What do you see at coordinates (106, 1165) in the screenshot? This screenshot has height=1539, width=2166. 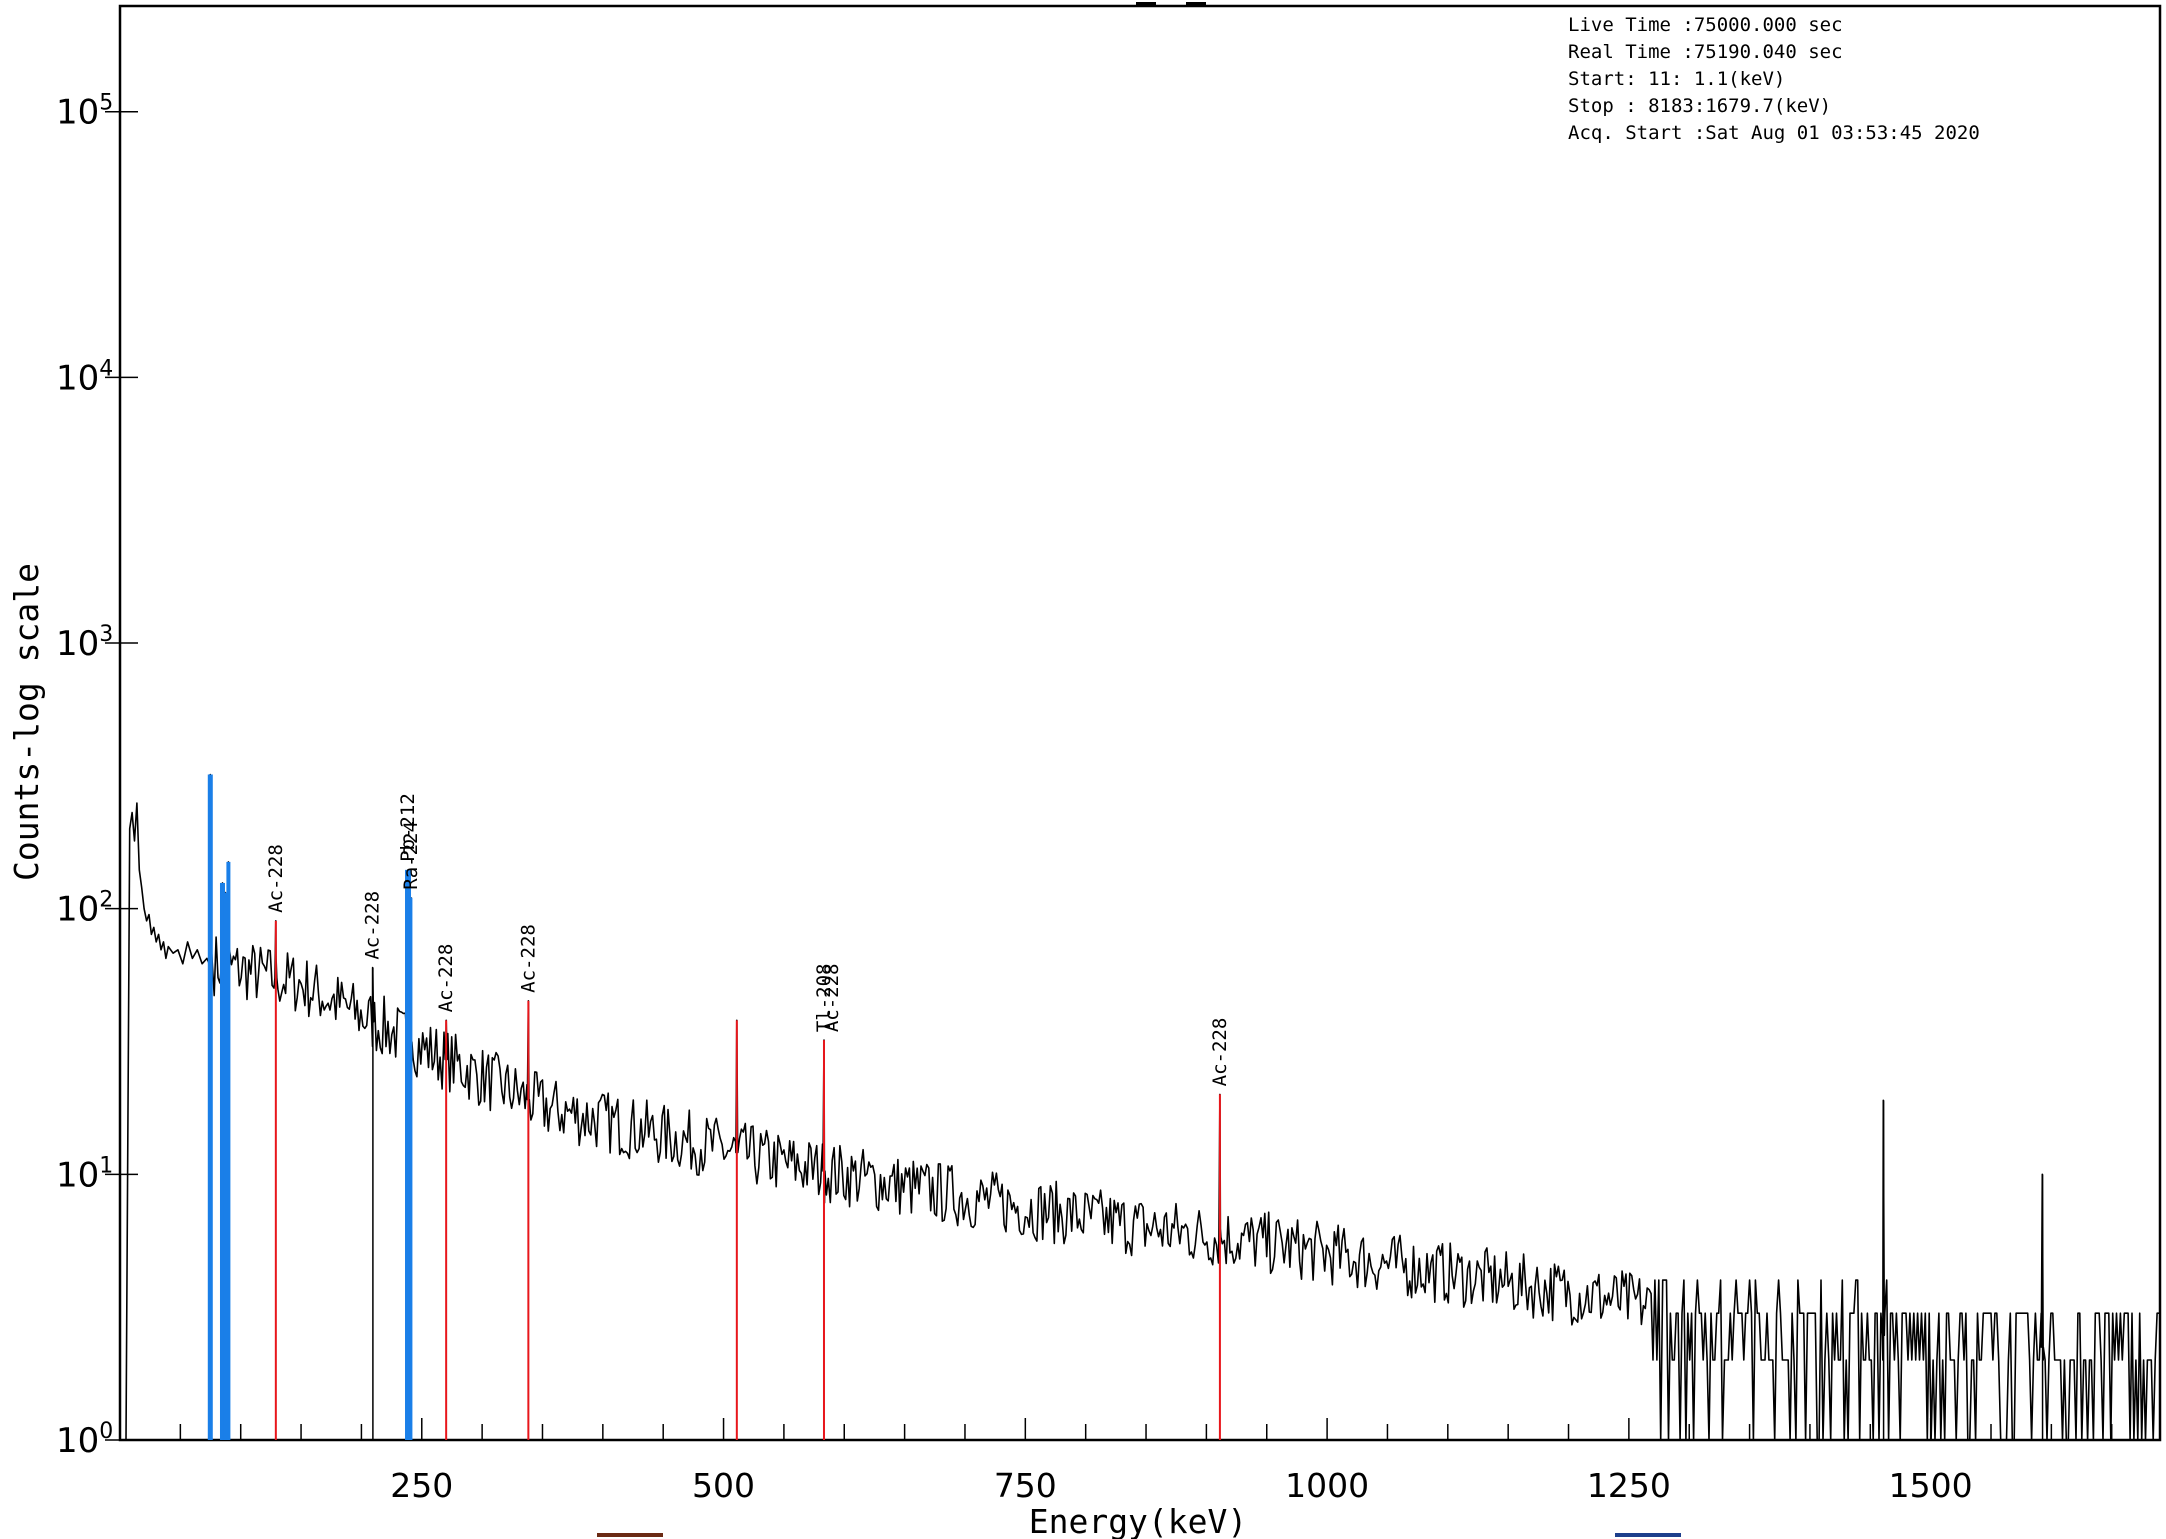 I see `y-tick-exponent: 1` at bounding box center [106, 1165].